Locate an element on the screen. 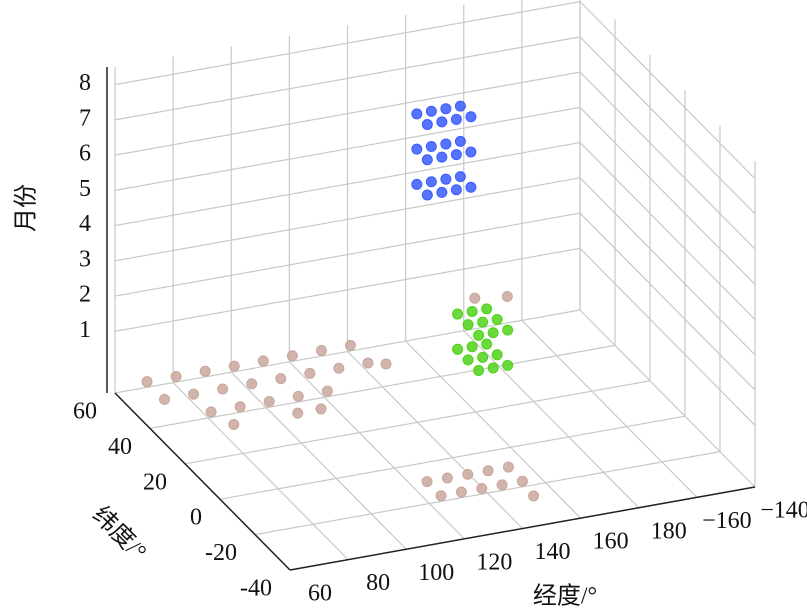 This screenshot has height=616, width=807. y-axis is located at coordinates (202, 481).